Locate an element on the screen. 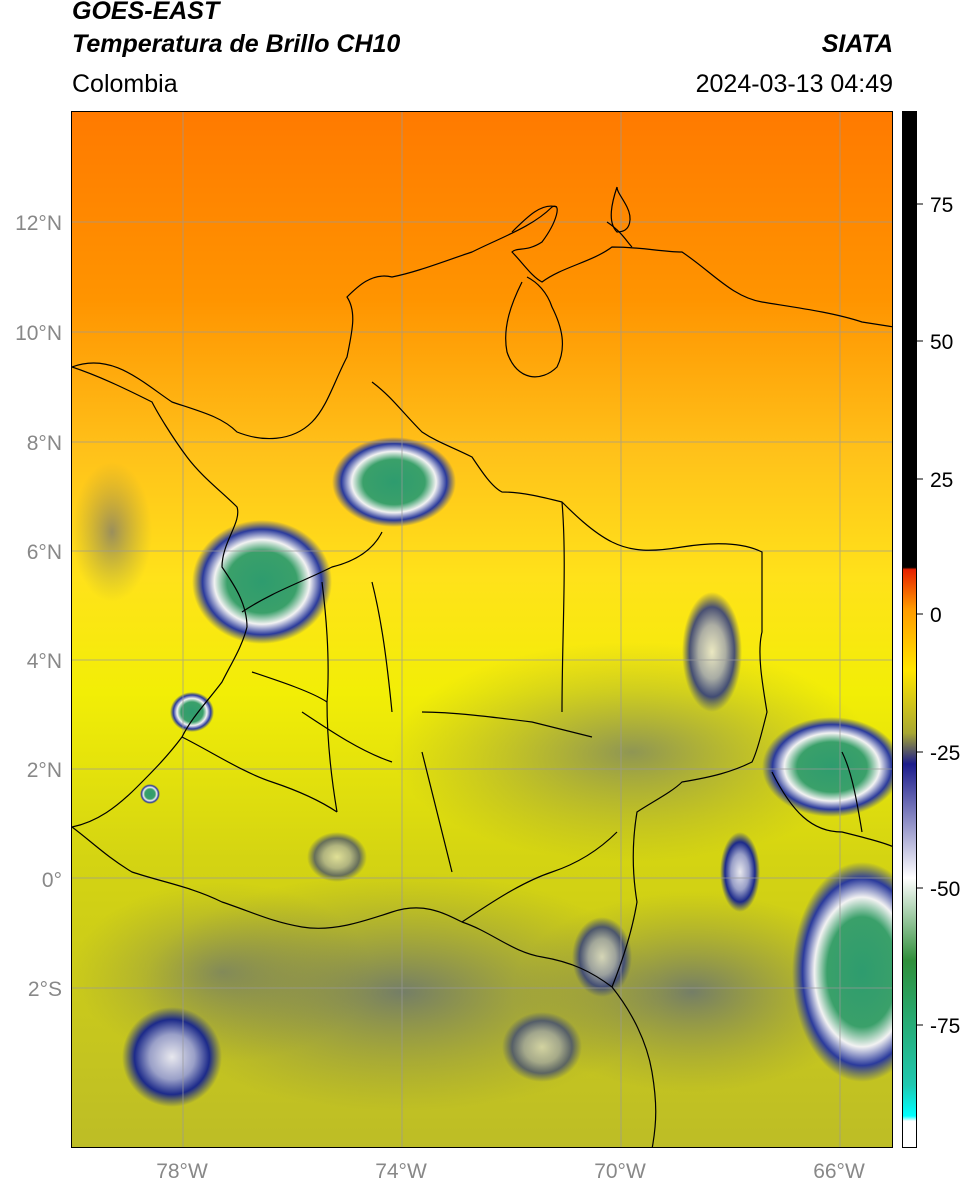  lat-tick: 2°S is located at coordinates (45, 989).